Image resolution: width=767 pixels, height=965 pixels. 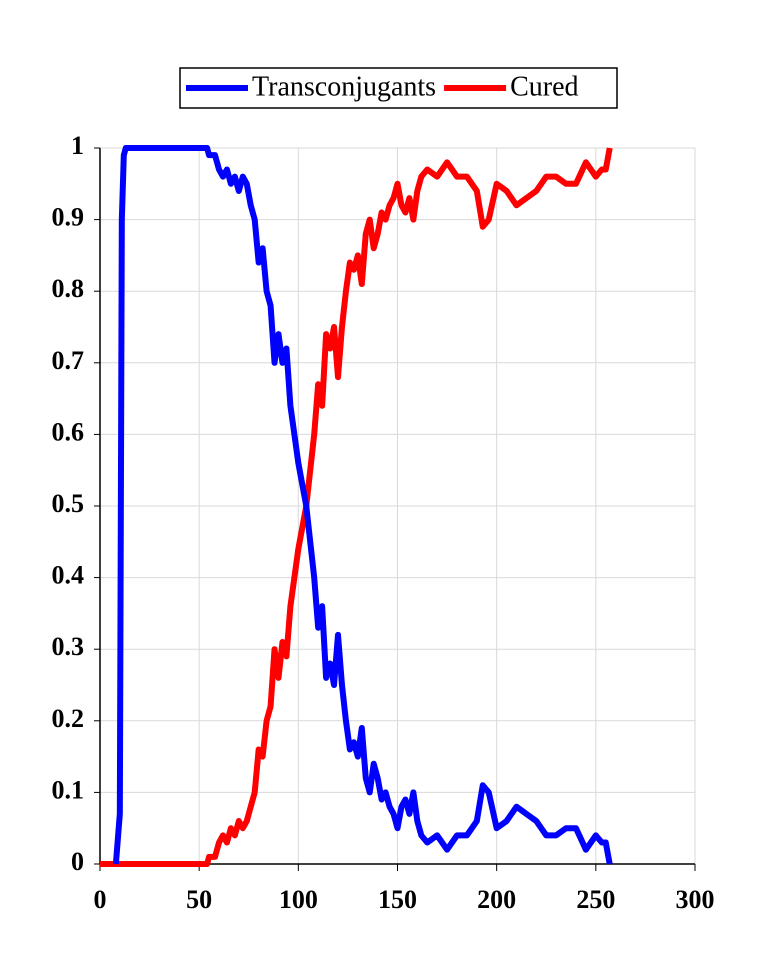 What do you see at coordinates (595, 899) in the screenshot?
I see `x-tick-label: 250` at bounding box center [595, 899].